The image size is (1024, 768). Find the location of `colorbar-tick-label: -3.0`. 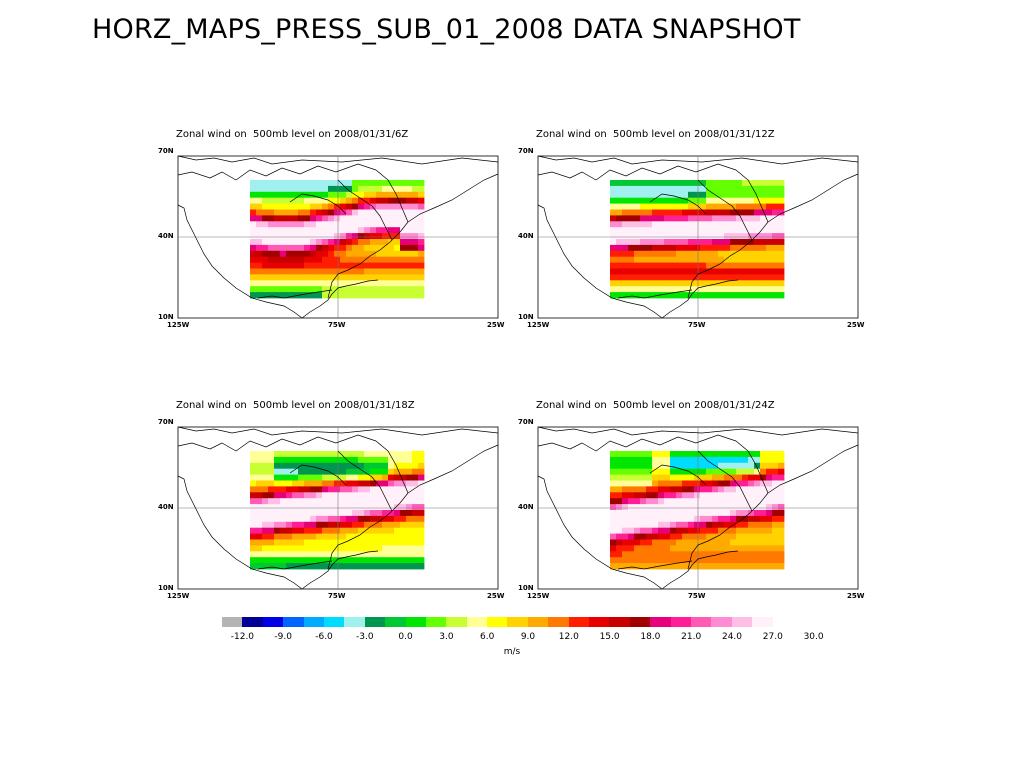

colorbar-tick-label: -3.0 is located at coordinates (365, 637).